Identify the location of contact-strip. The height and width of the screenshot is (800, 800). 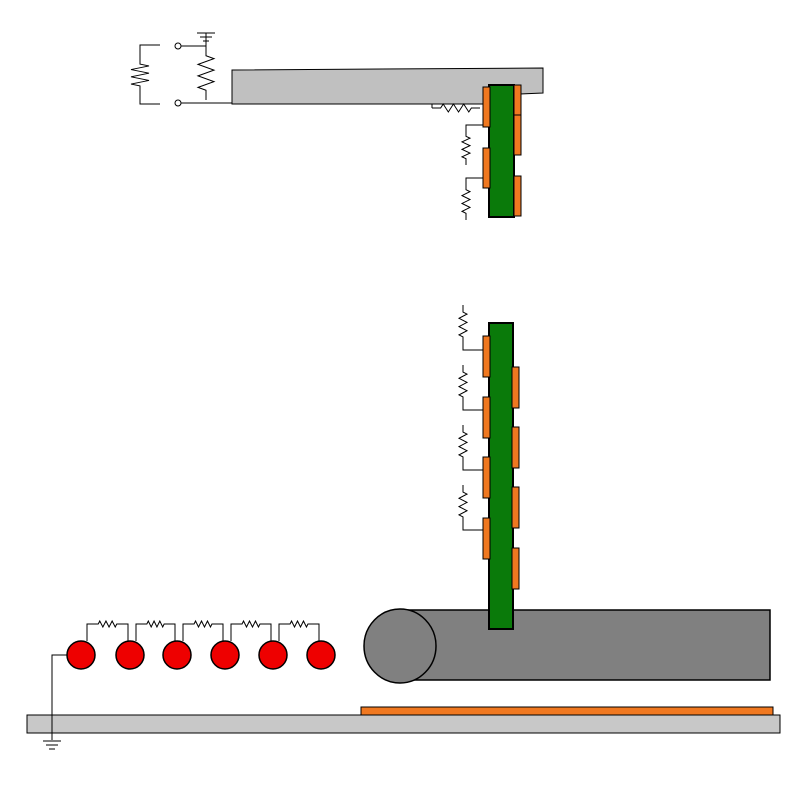
(567, 711).